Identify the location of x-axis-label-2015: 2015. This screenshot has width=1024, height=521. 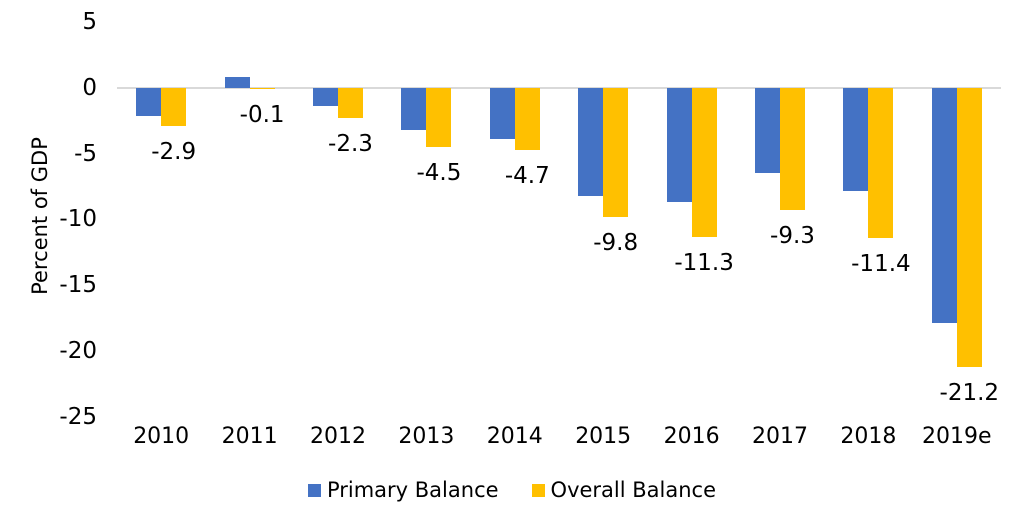
(603, 436).